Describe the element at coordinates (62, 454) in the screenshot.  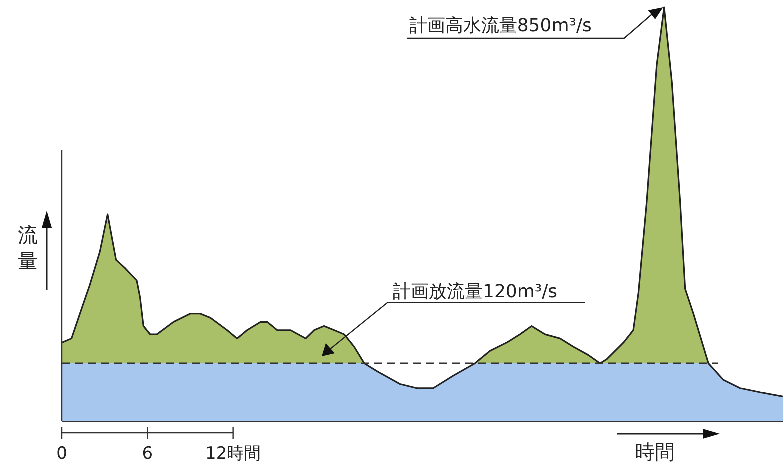
I see `x-tick-label: 0` at that location.